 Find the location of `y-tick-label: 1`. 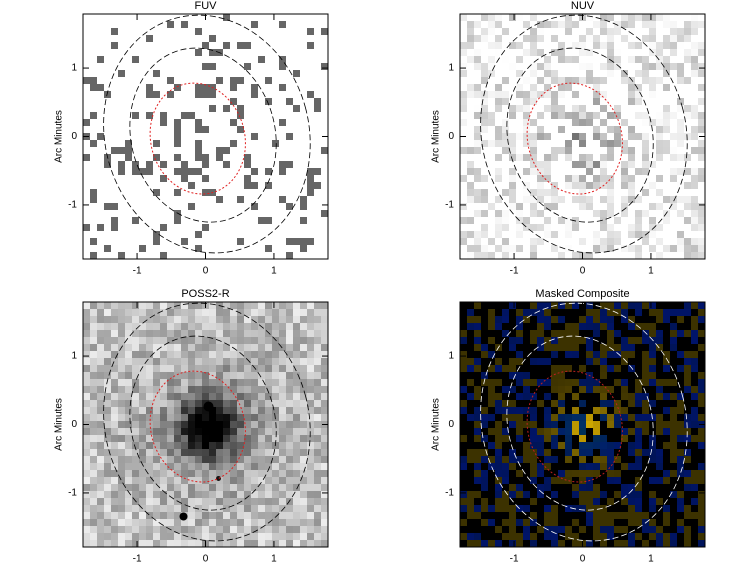

y-tick-label: 1 is located at coordinates (74, 356).